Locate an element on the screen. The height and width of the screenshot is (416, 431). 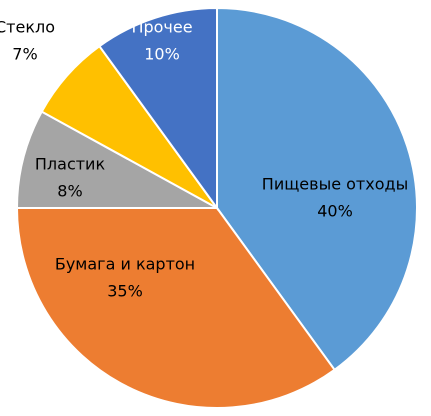
slice-label: Бумага и картон is located at coordinates (125, 264).